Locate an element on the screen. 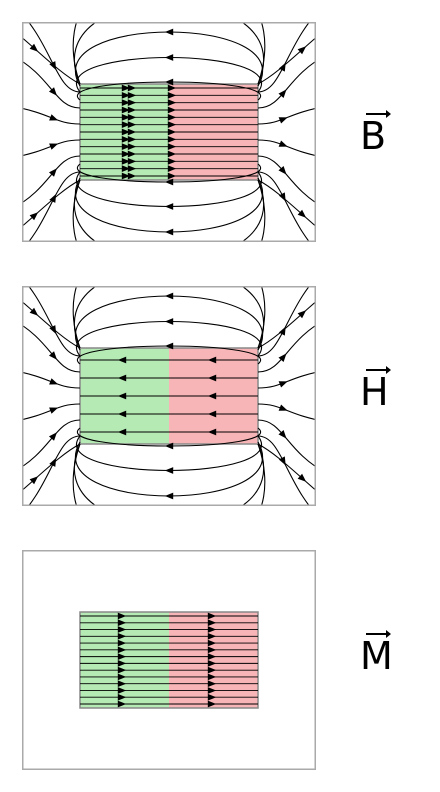 This screenshot has height=792, width=440. label-h: H is located at coordinates (383, 394).